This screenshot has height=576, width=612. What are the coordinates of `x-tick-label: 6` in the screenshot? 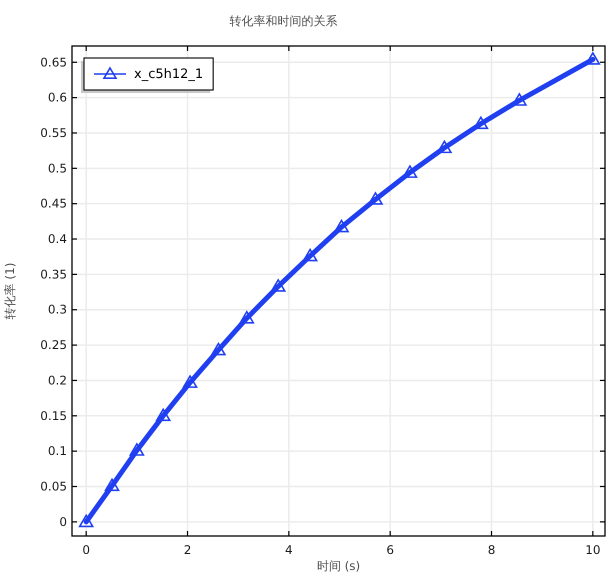 It's located at (390, 550).